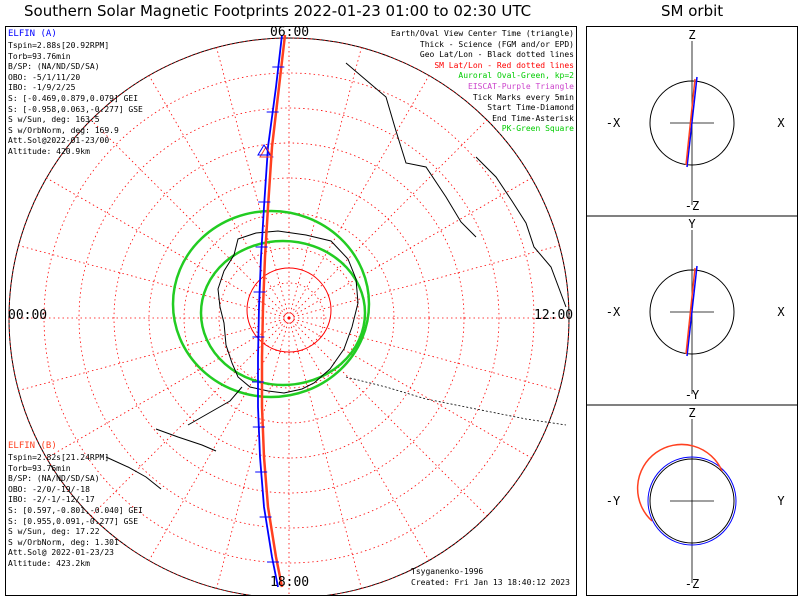 Image resolution: width=800 pixels, height=600 pixels. I want to click on created-label: Created: Fri Jan 13 18:40:12 2023, so click(490, 582).